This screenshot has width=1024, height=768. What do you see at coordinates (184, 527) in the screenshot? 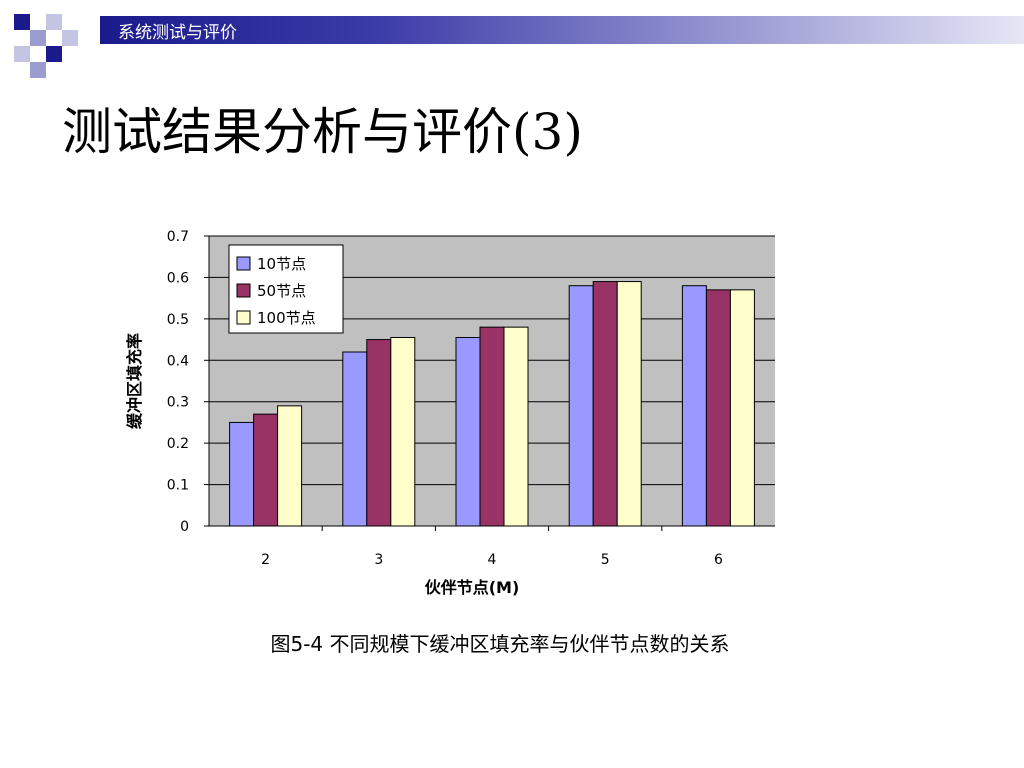
I see `y-tick-label: 0` at bounding box center [184, 527].